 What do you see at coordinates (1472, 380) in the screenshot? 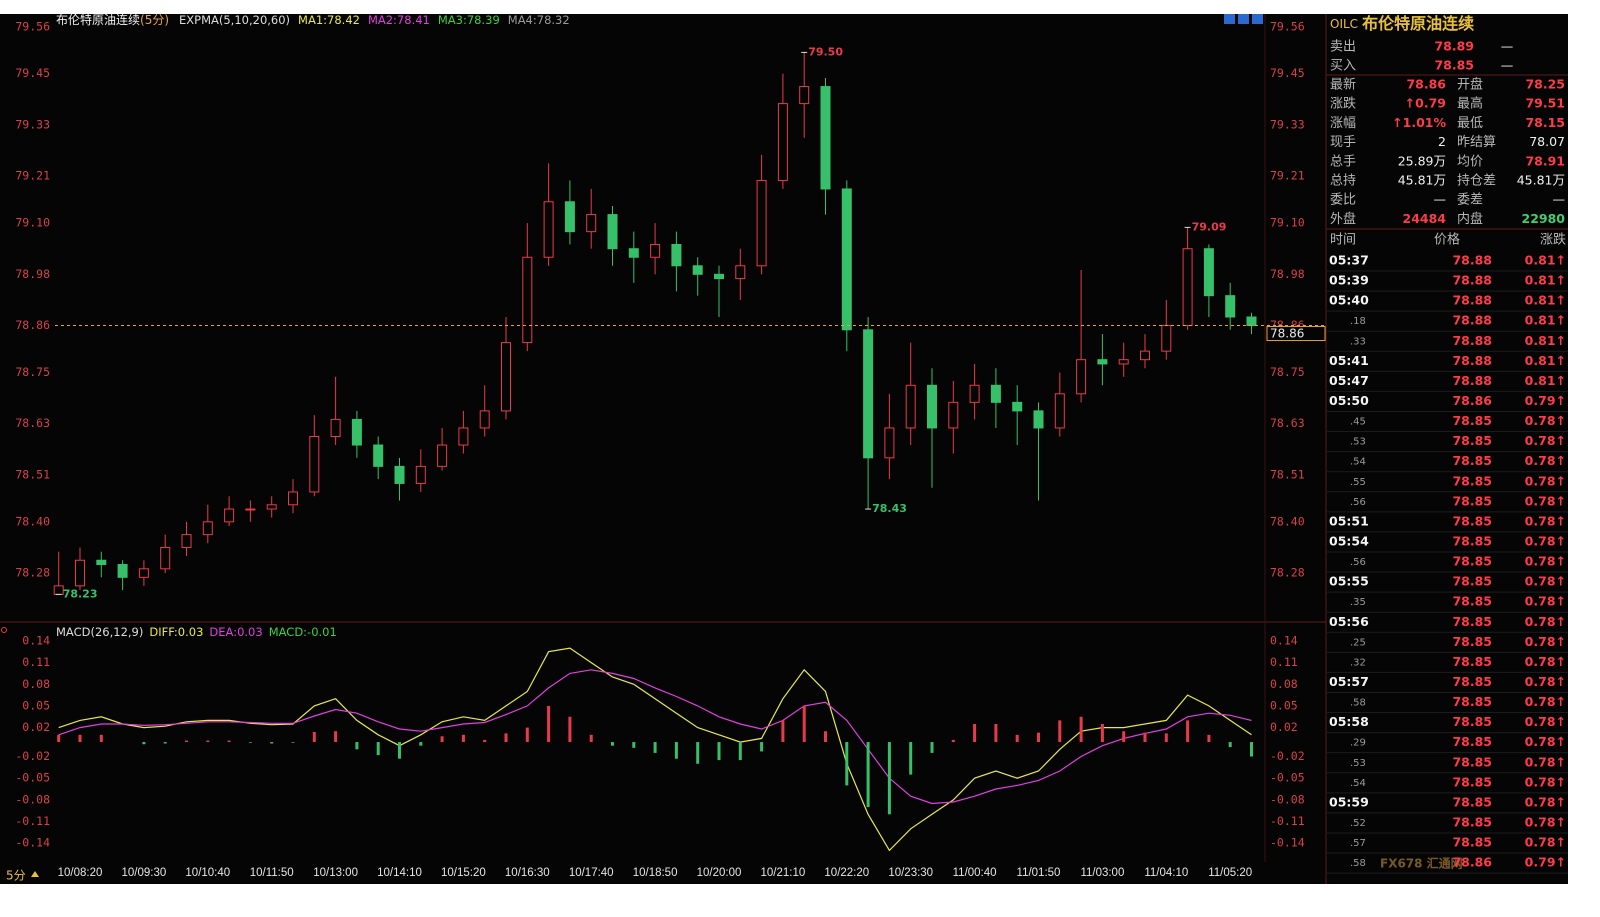
I see `trade-price: 78.88` at bounding box center [1472, 380].